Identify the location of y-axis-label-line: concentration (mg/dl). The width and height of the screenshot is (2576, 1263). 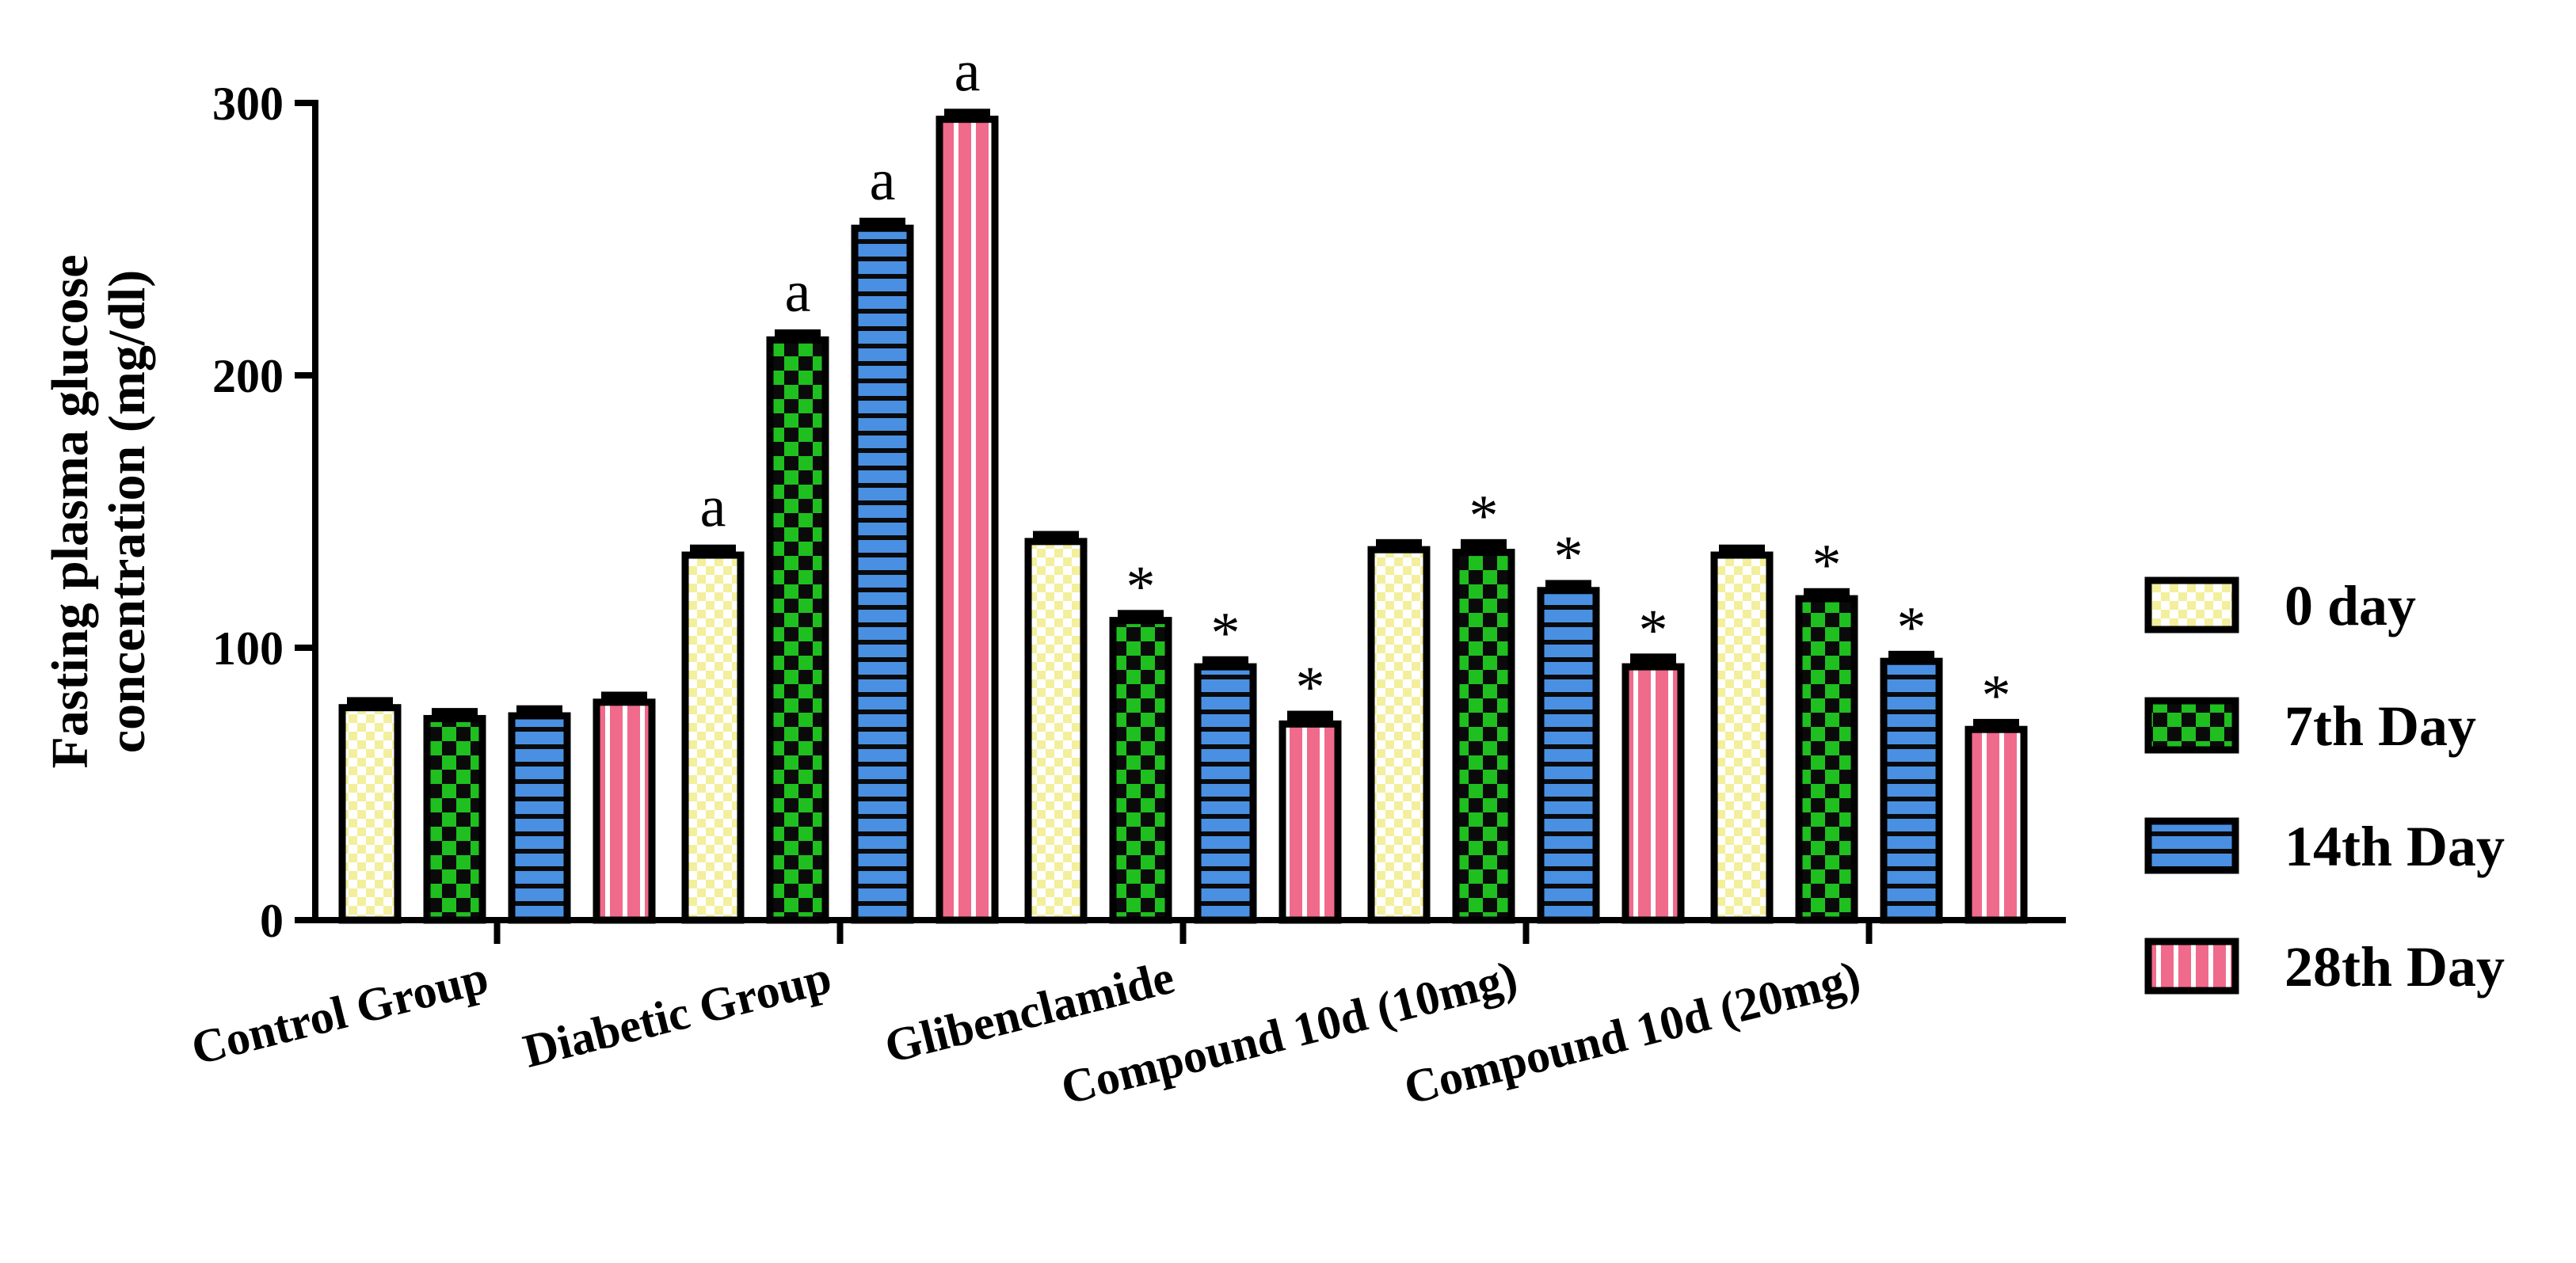
(127, 511).